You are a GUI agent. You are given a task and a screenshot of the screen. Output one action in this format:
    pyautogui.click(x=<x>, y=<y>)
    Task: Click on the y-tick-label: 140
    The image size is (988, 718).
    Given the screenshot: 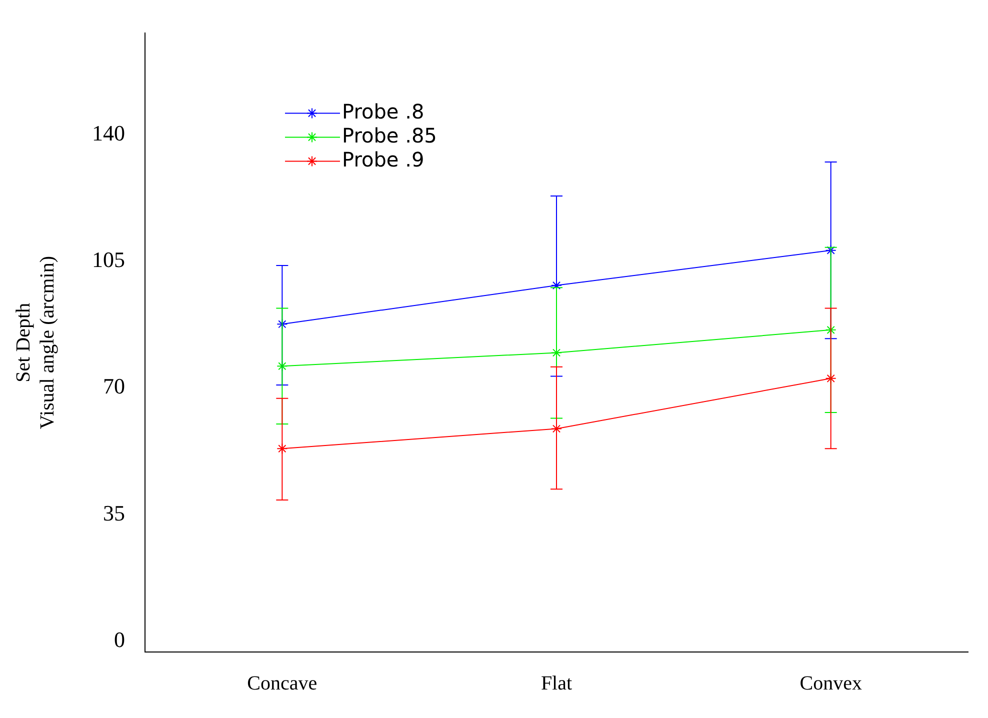 What is the action you would take?
    pyautogui.click(x=108, y=133)
    